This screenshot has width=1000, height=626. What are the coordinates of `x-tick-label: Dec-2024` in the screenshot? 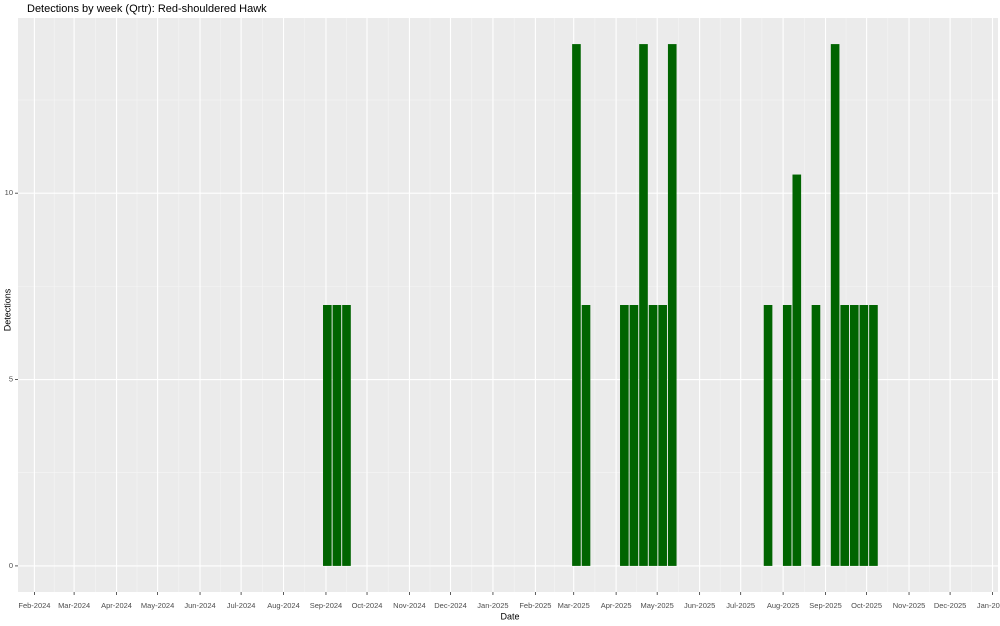 It's located at (450, 605).